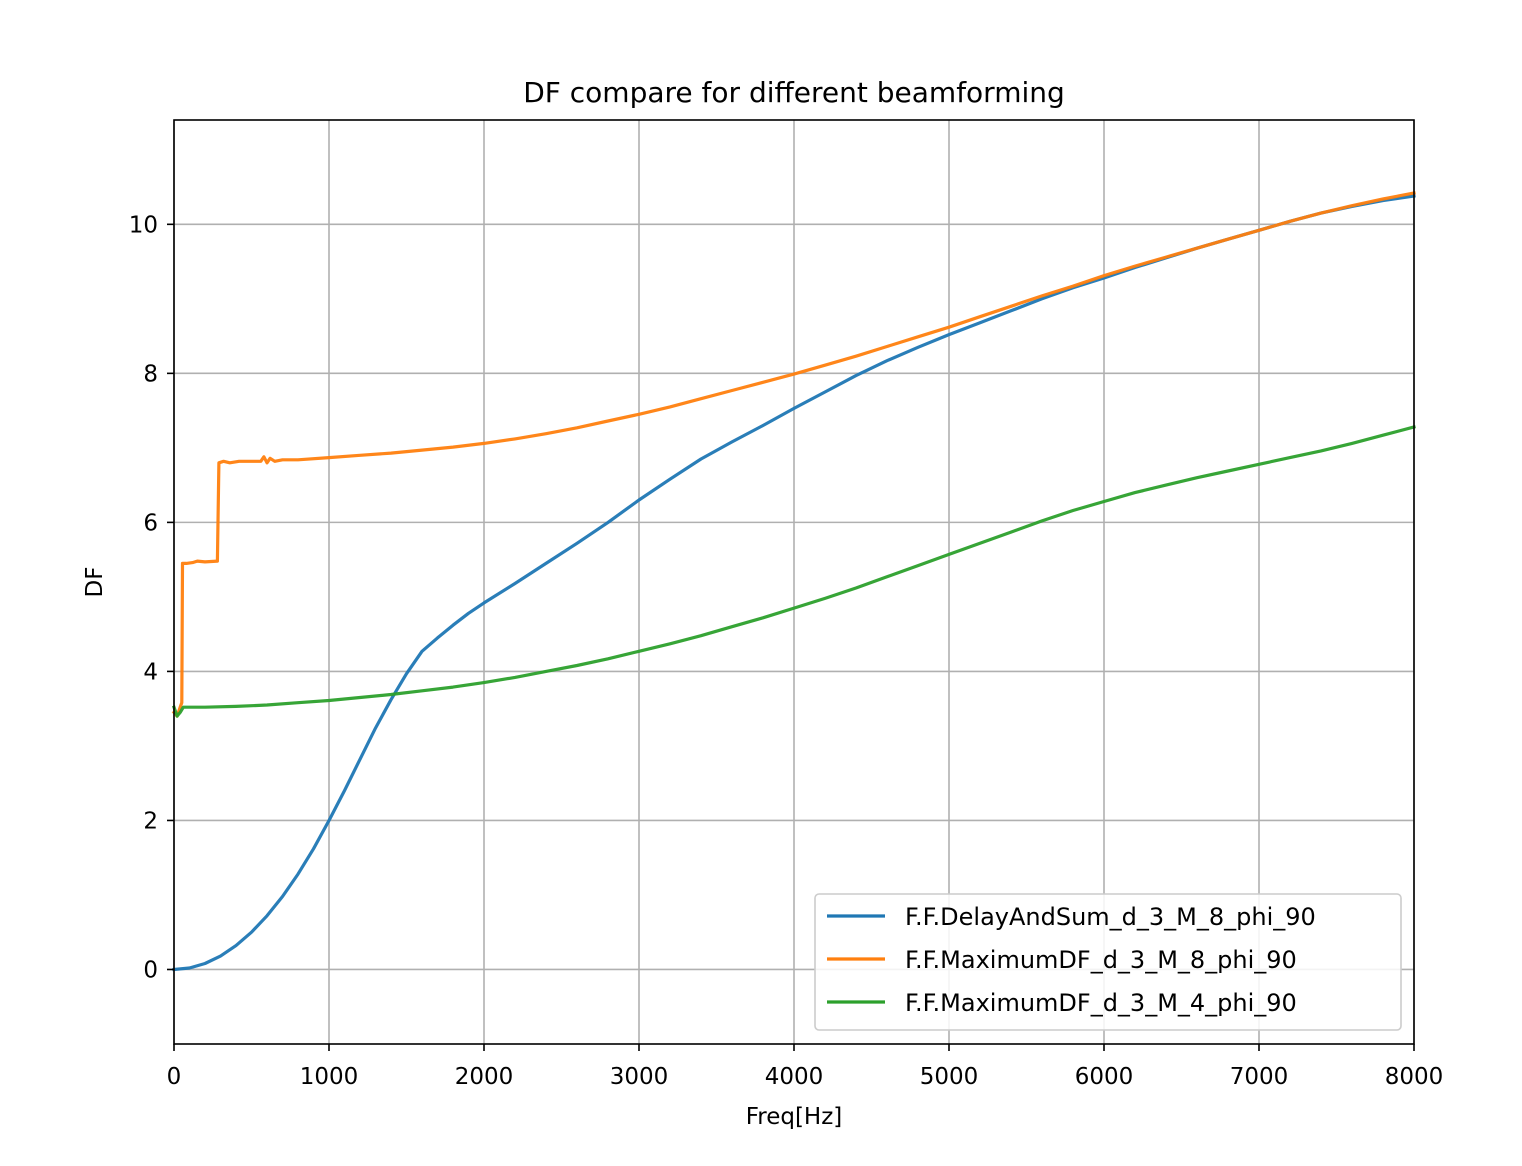  What do you see at coordinates (1414, 1077) in the screenshot?
I see `x-tick-label: 8000` at bounding box center [1414, 1077].